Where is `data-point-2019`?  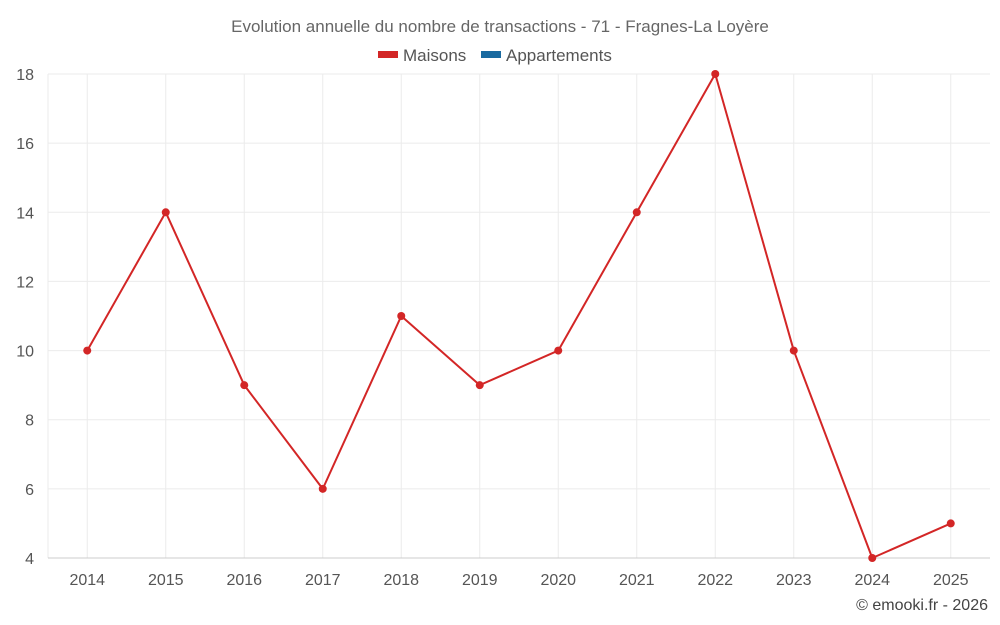
data-point-2019 is located at coordinates (479, 385).